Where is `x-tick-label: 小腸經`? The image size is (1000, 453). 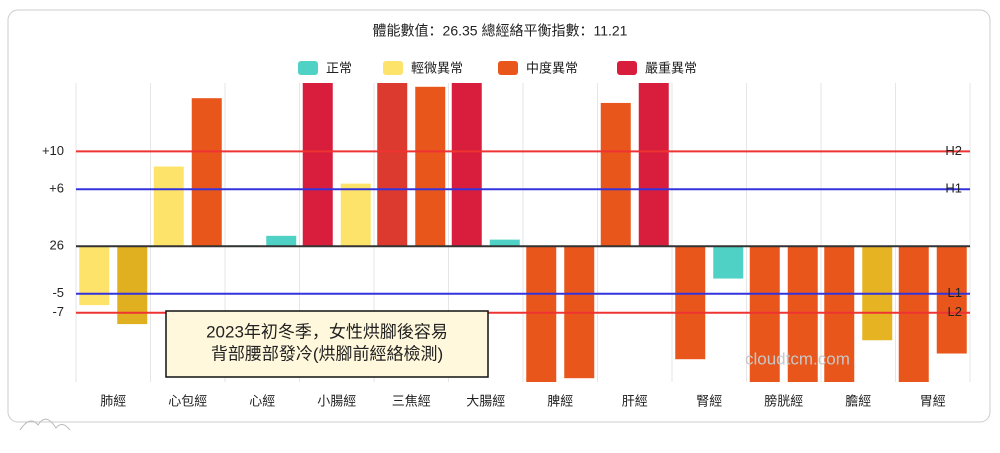
x-tick-label: 小腸經 is located at coordinates (336, 400).